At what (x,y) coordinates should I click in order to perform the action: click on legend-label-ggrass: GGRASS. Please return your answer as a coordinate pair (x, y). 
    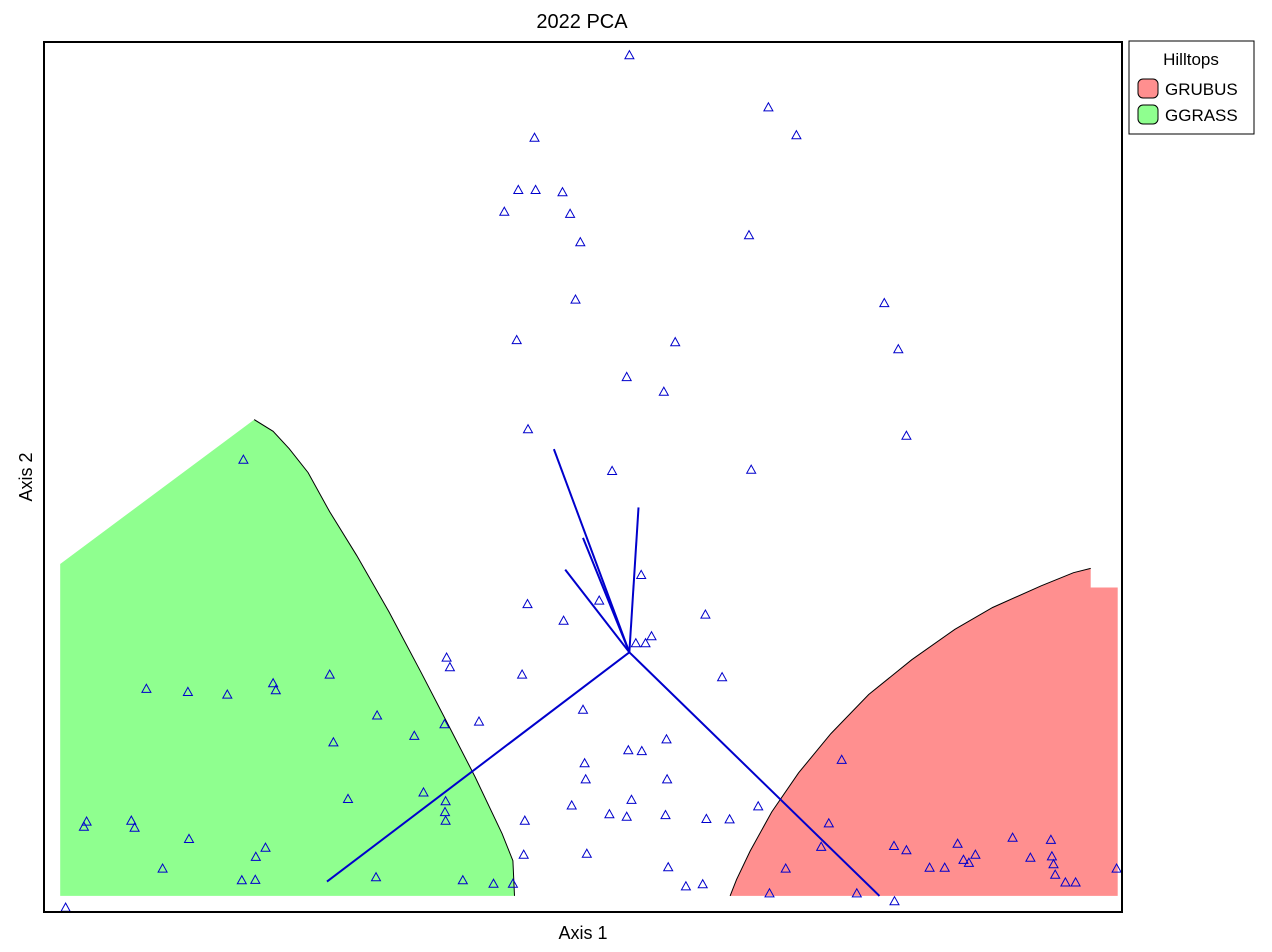
    Looking at the image, I should click on (1201, 115).